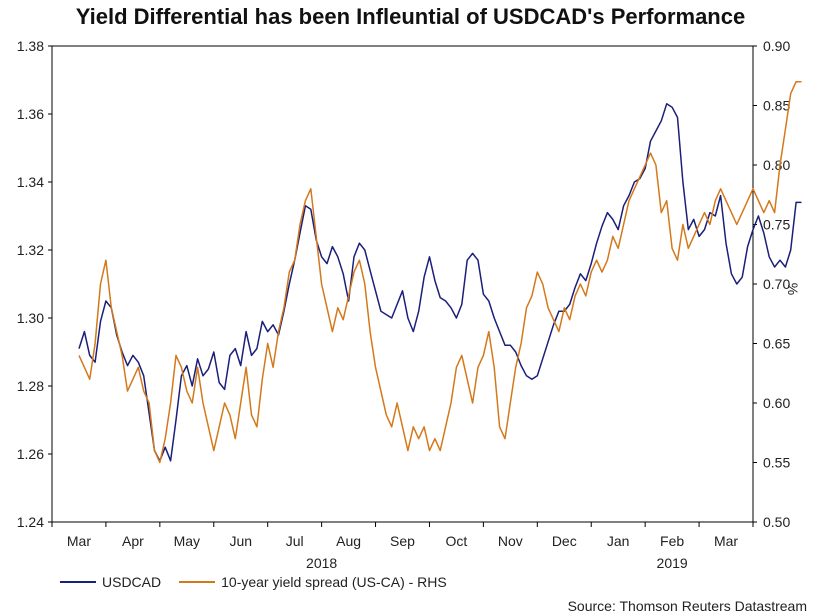 This screenshot has width=821, height=616. Describe the element at coordinates (776, 463) in the screenshot. I see `y-right-tick-label: 0.55` at that location.